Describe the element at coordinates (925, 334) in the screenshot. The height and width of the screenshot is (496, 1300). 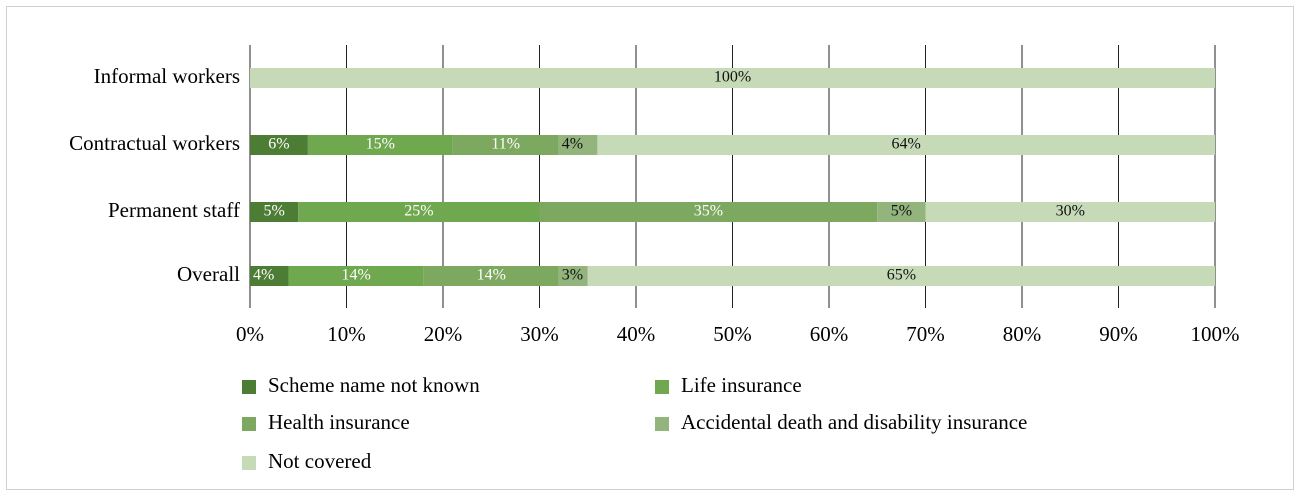
I see `x-tick-label: 70%` at that location.